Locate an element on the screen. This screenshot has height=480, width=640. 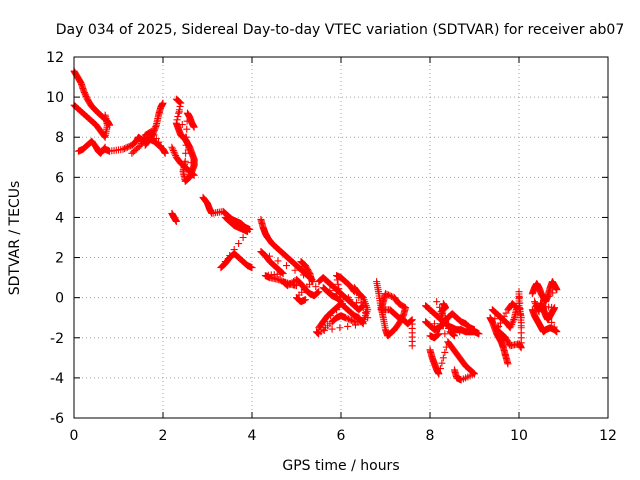
y-tick-label: 8 is located at coordinates (59, 138).